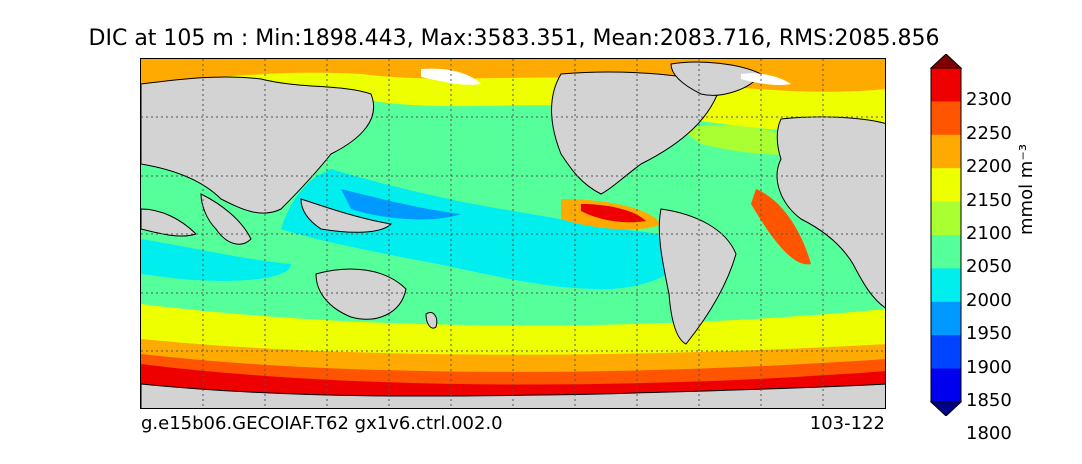  Describe the element at coordinates (830, 212) in the screenshot. I see `land-africa-europe` at that location.